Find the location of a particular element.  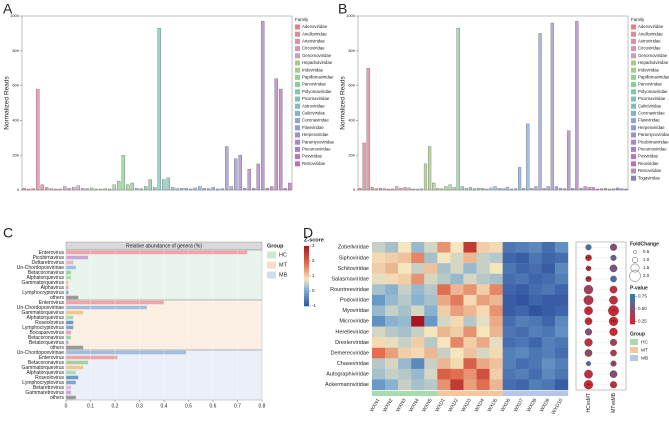

legend-label: MT is located at coordinates (283, 265).